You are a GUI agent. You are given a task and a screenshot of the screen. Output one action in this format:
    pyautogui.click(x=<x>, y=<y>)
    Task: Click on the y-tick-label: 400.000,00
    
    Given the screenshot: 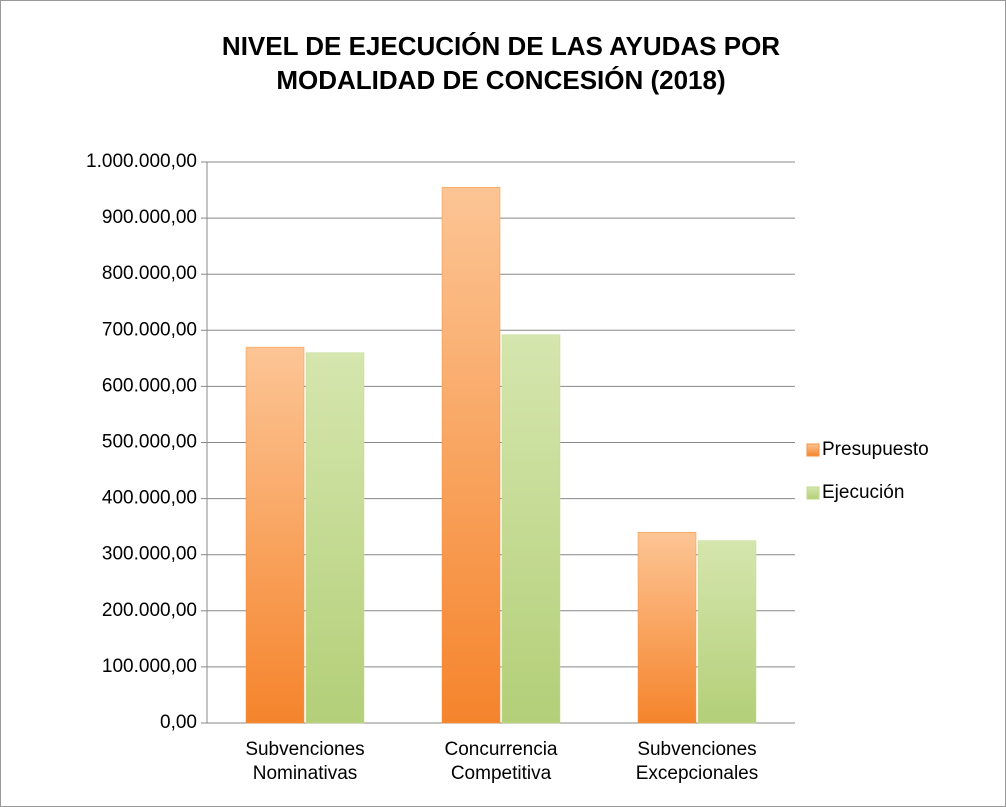 What is the action you would take?
    pyautogui.click(x=149, y=498)
    